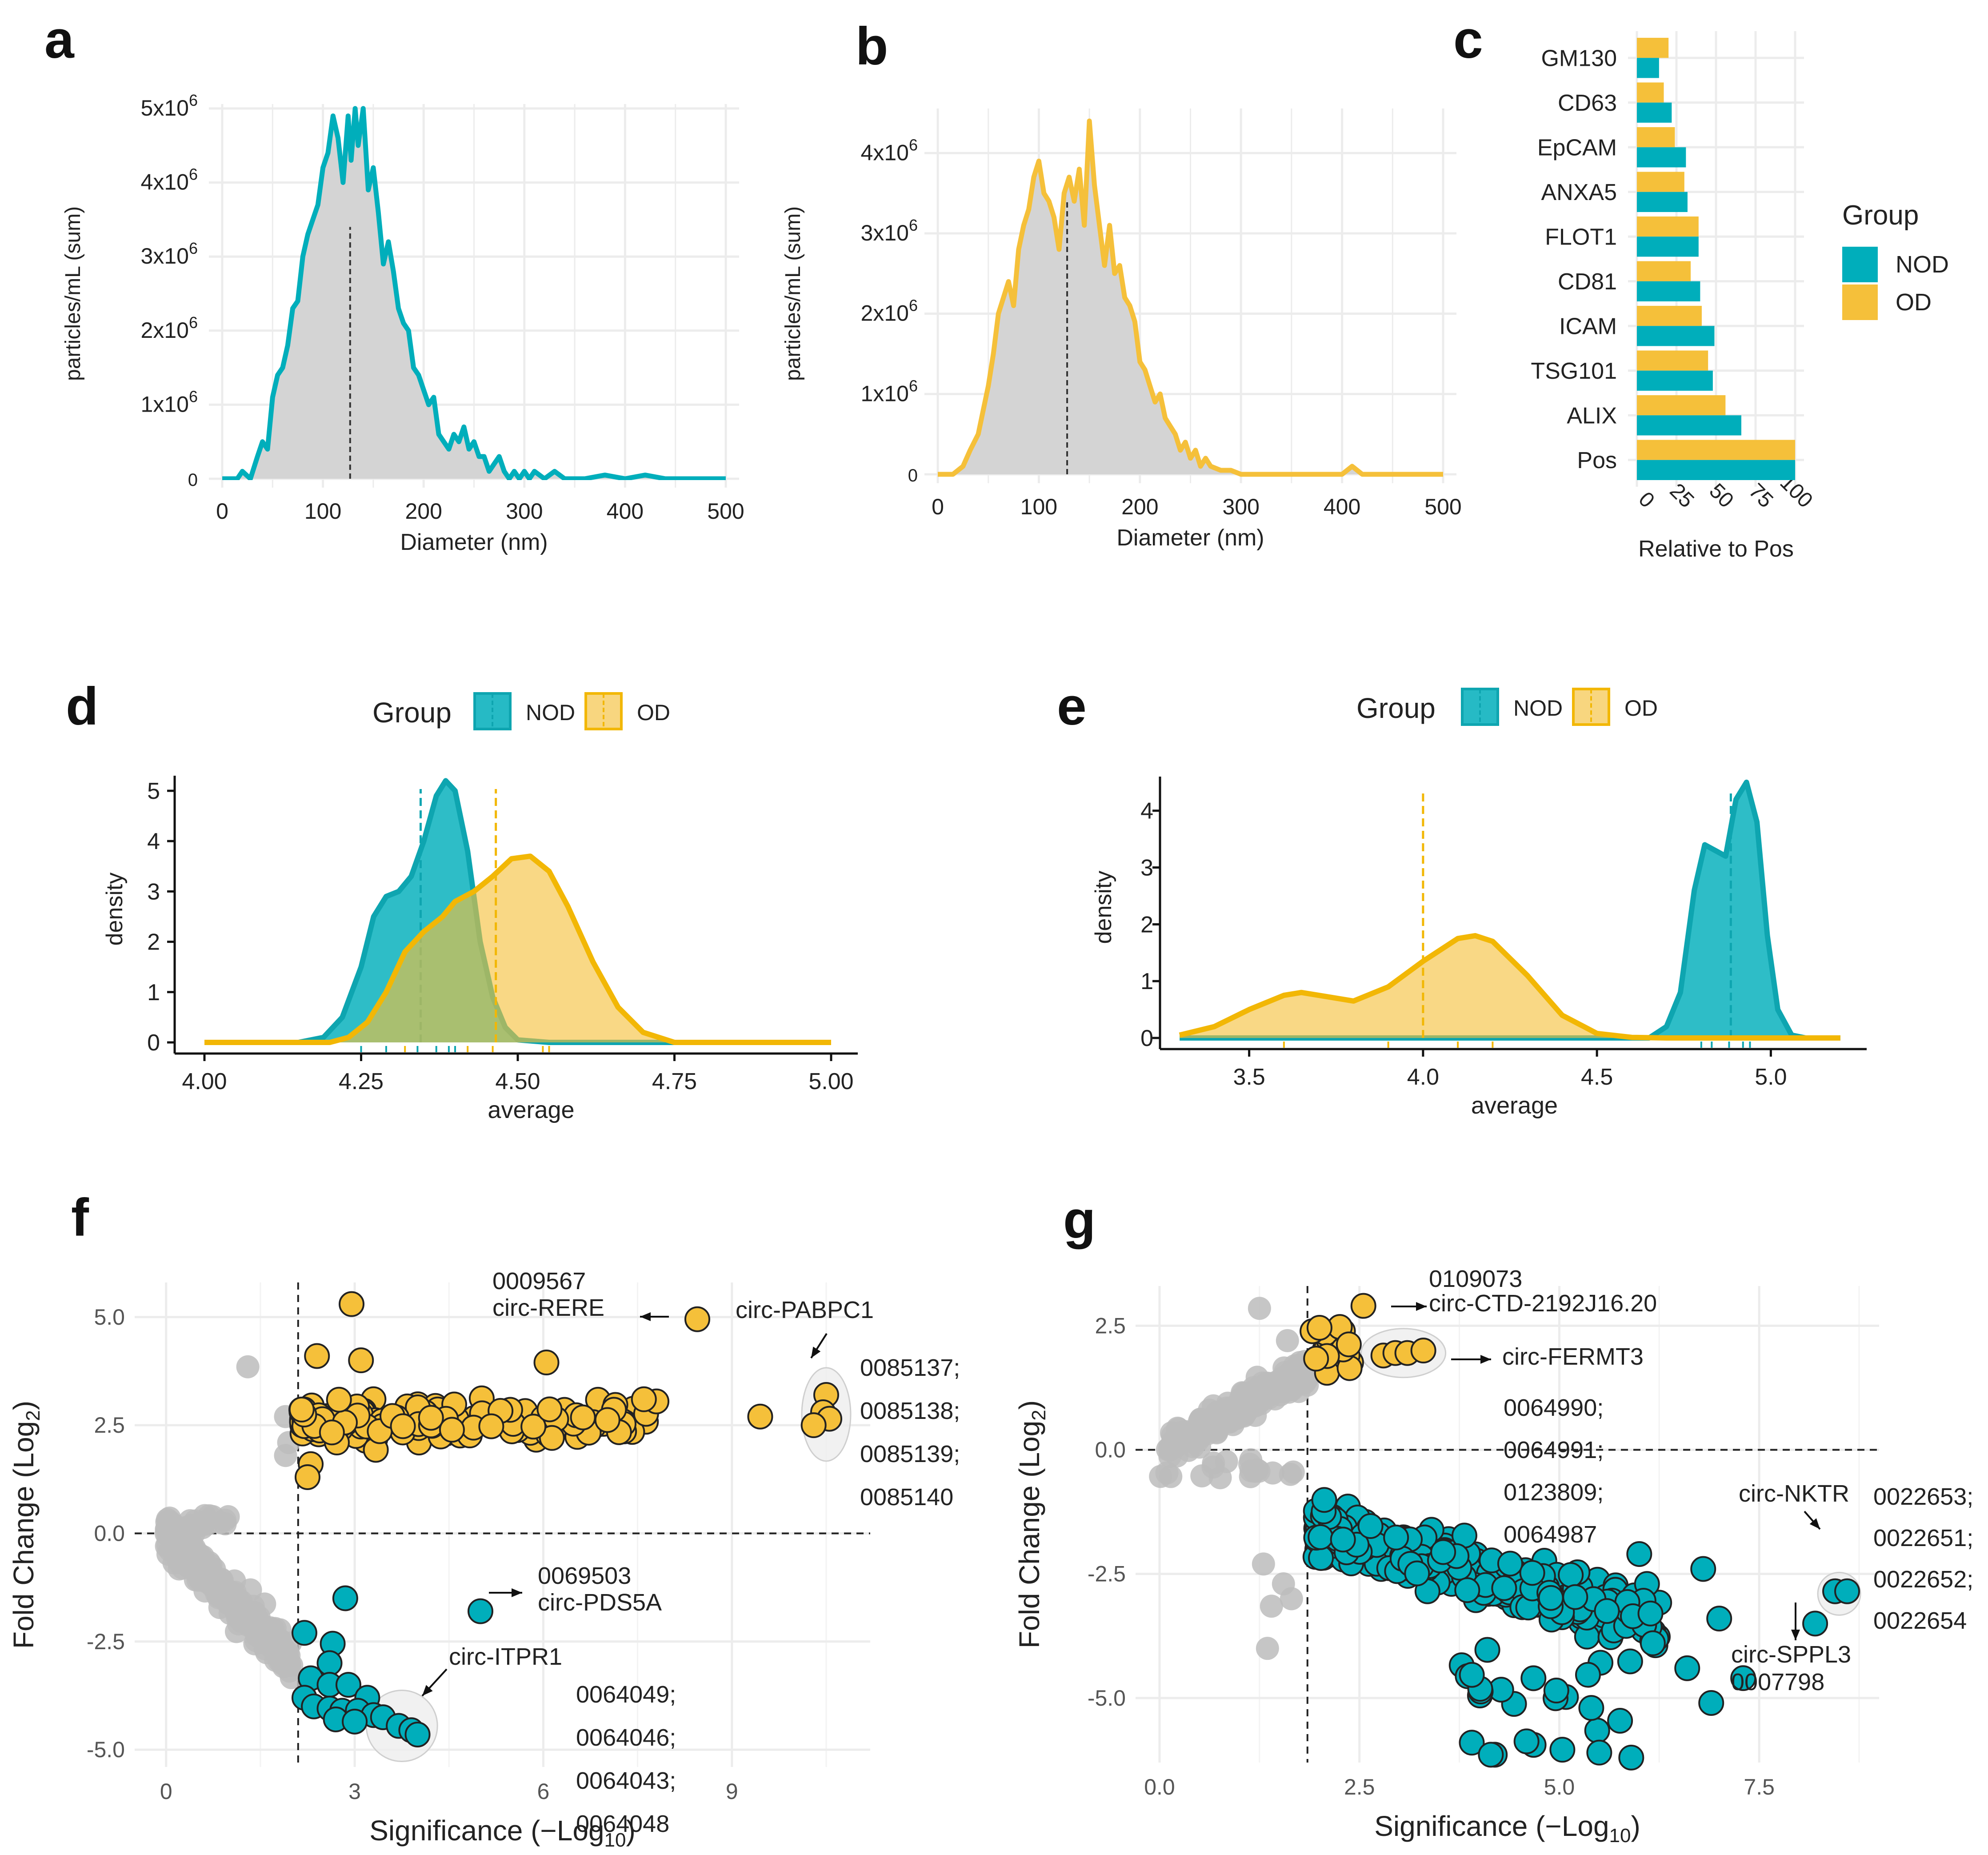 The height and width of the screenshot is (1855, 1988). Describe the element at coordinates (539, 1281) in the screenshot. I see `annotation-text: 0009567` at that location.